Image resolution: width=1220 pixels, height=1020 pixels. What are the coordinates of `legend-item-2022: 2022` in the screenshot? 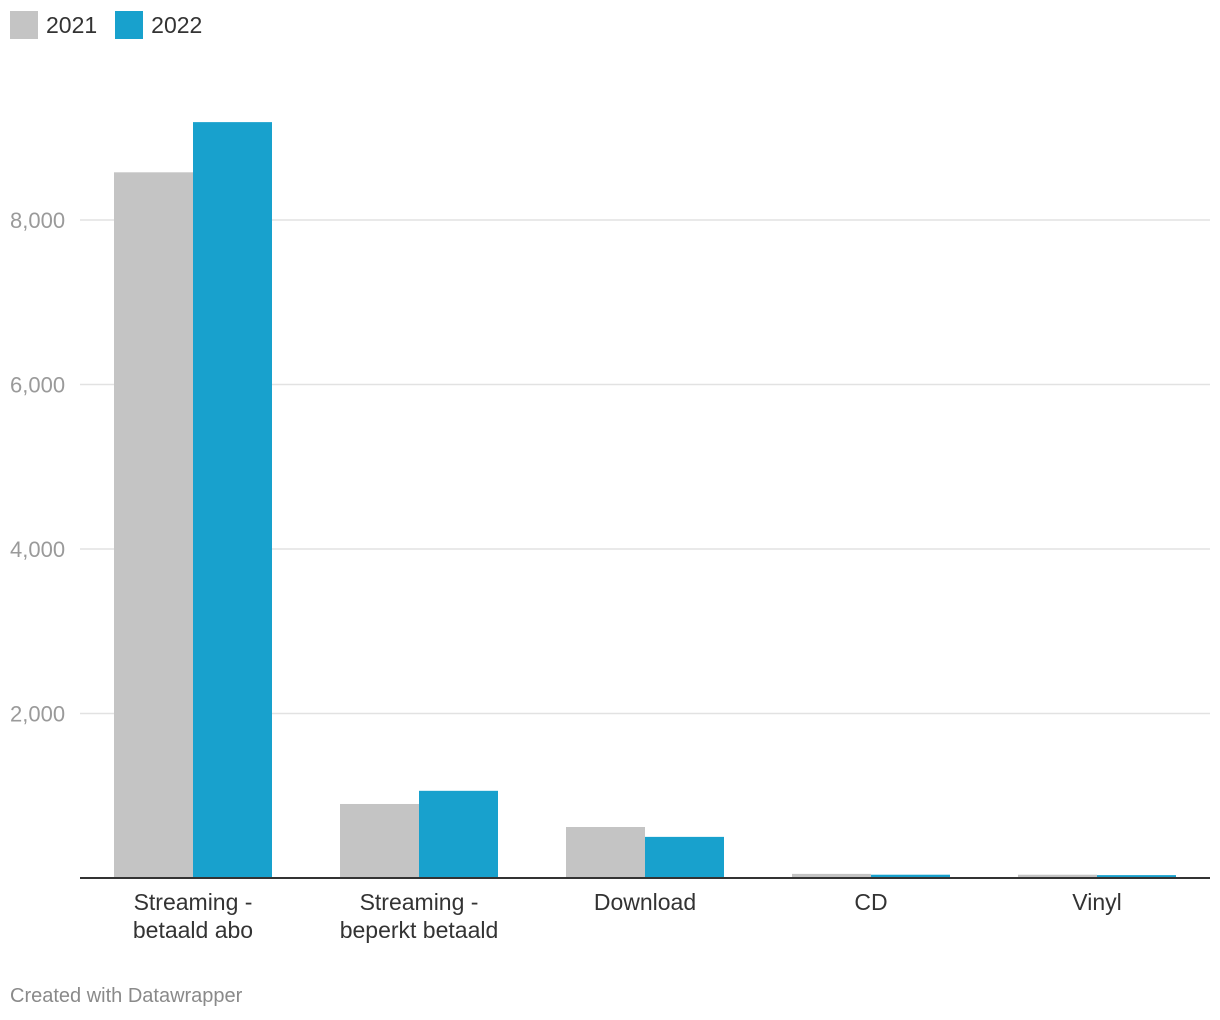 It's located at (158, 25).